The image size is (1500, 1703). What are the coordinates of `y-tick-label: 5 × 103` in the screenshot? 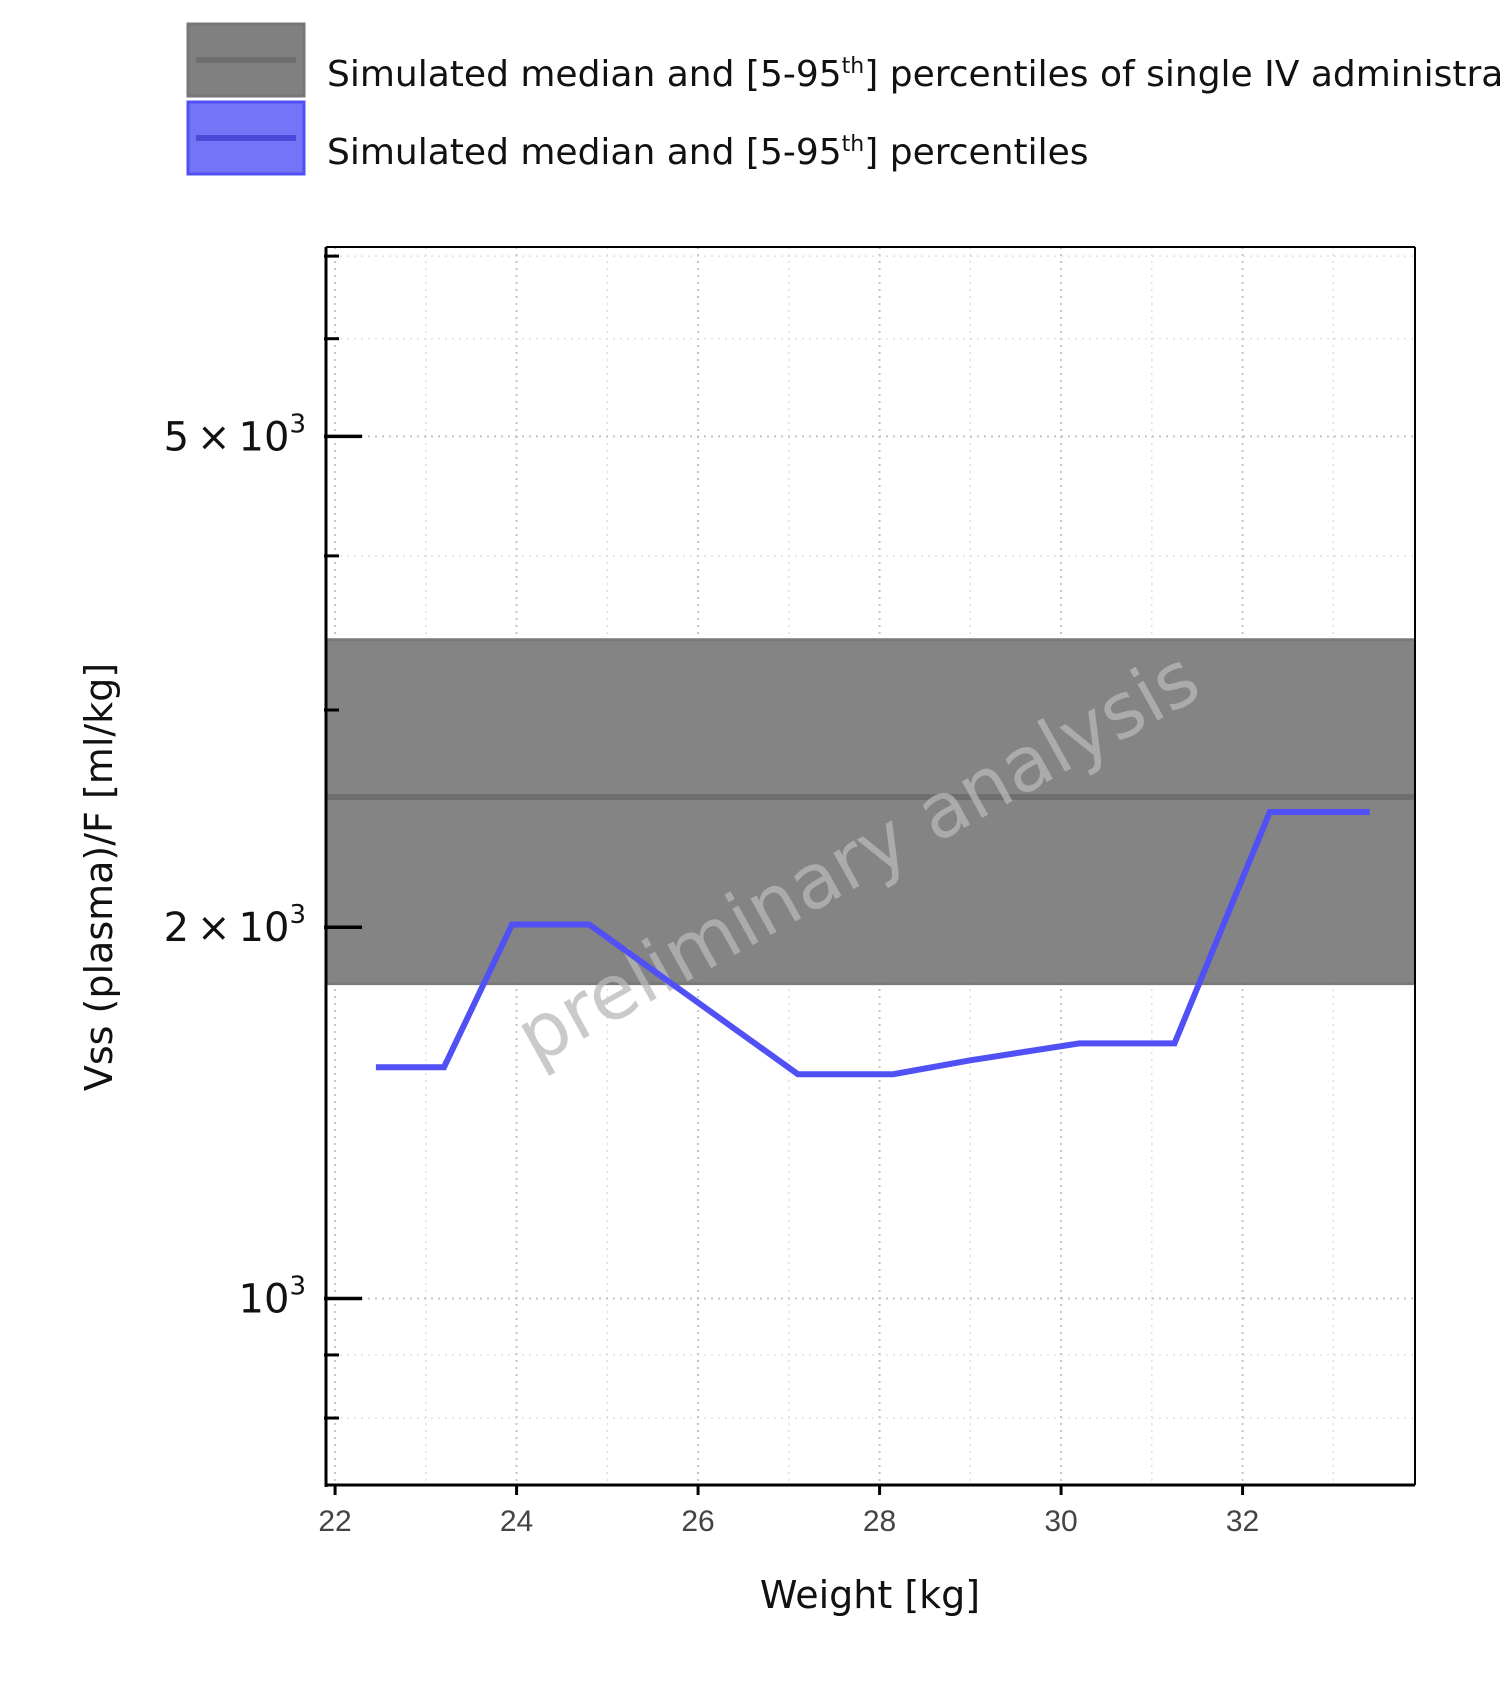 It's located at (235, 434).